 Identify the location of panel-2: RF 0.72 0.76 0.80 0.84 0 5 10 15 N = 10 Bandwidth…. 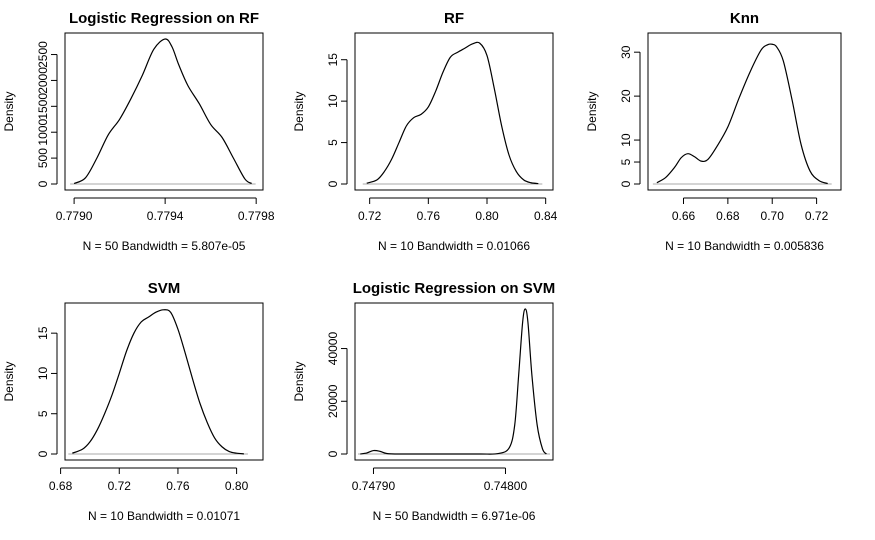
(425, 131).